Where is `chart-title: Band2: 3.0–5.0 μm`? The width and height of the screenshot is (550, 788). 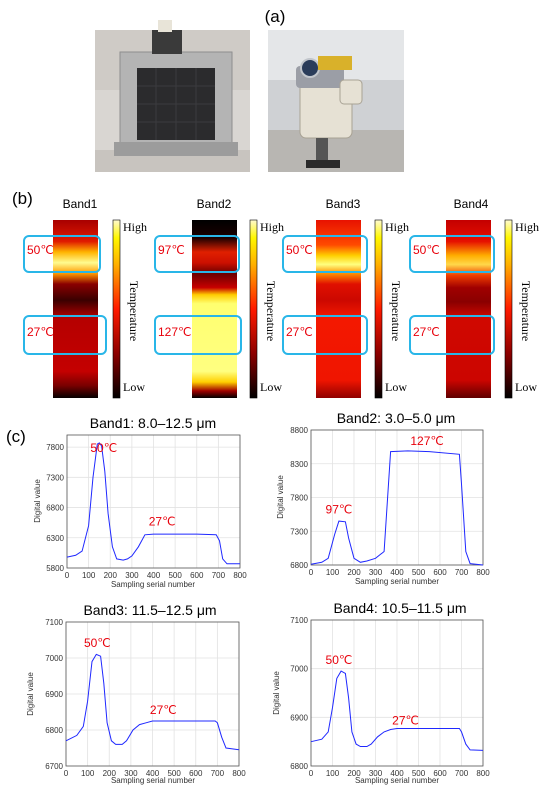
chart-title: Band2: 3.0–5.0 μm is located at coordinates (396, 418).